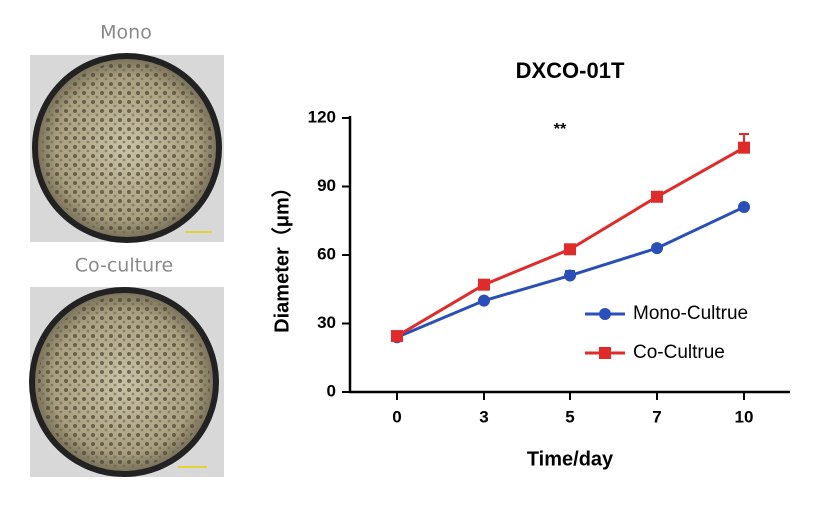 The width and height of the screenshot is (820, 512). Describe the element at coordinates (124, 266) in the screenshot. I see `panel-label: Co-culture` at that location.